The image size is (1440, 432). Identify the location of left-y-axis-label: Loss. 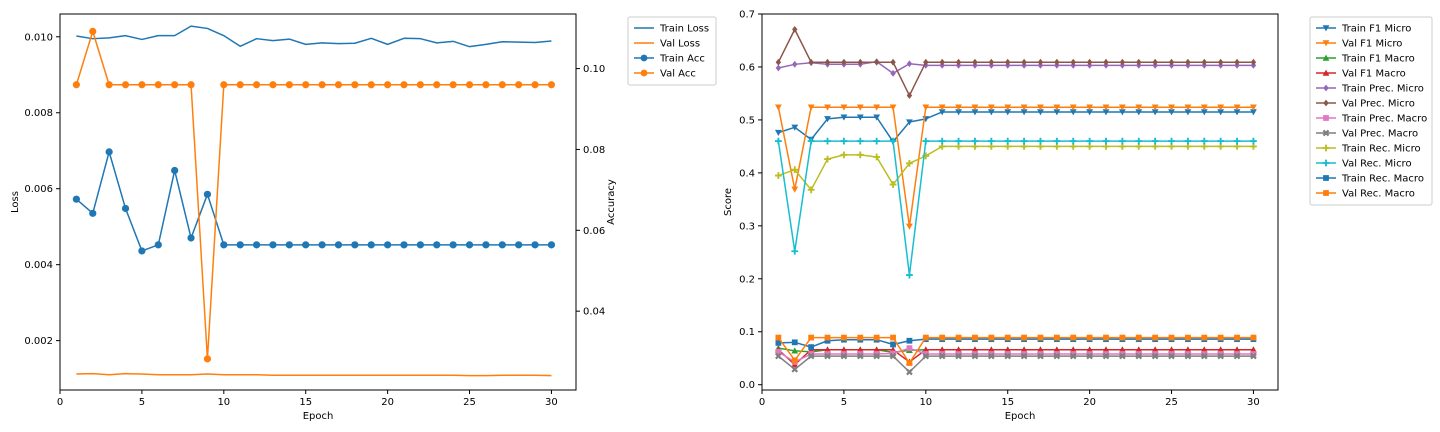
(15, 202).